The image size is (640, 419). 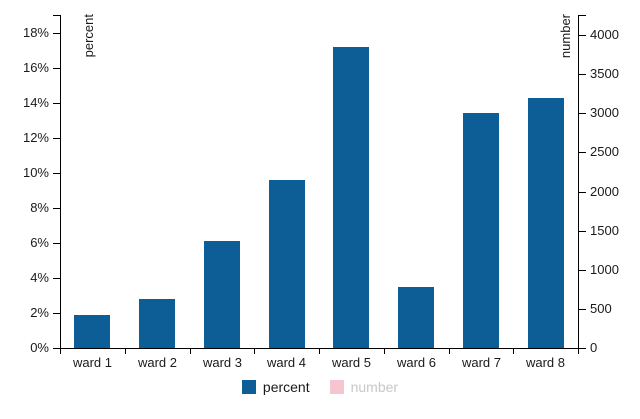 What do you see at coordinates (578, 182) in the screenshot?
I see `right-axis-line` at bounding box center [578, 182].